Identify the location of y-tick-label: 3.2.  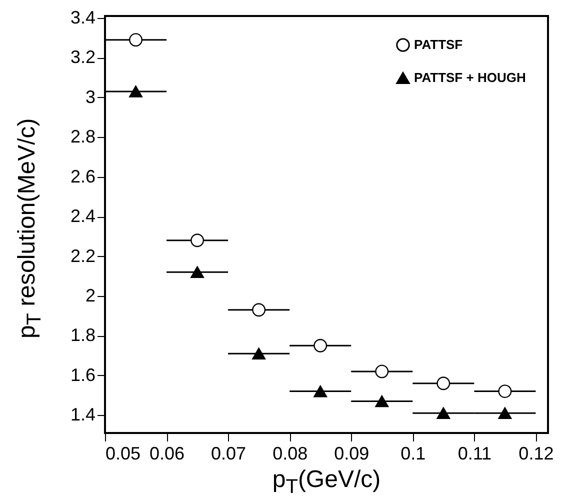
(83, 57).